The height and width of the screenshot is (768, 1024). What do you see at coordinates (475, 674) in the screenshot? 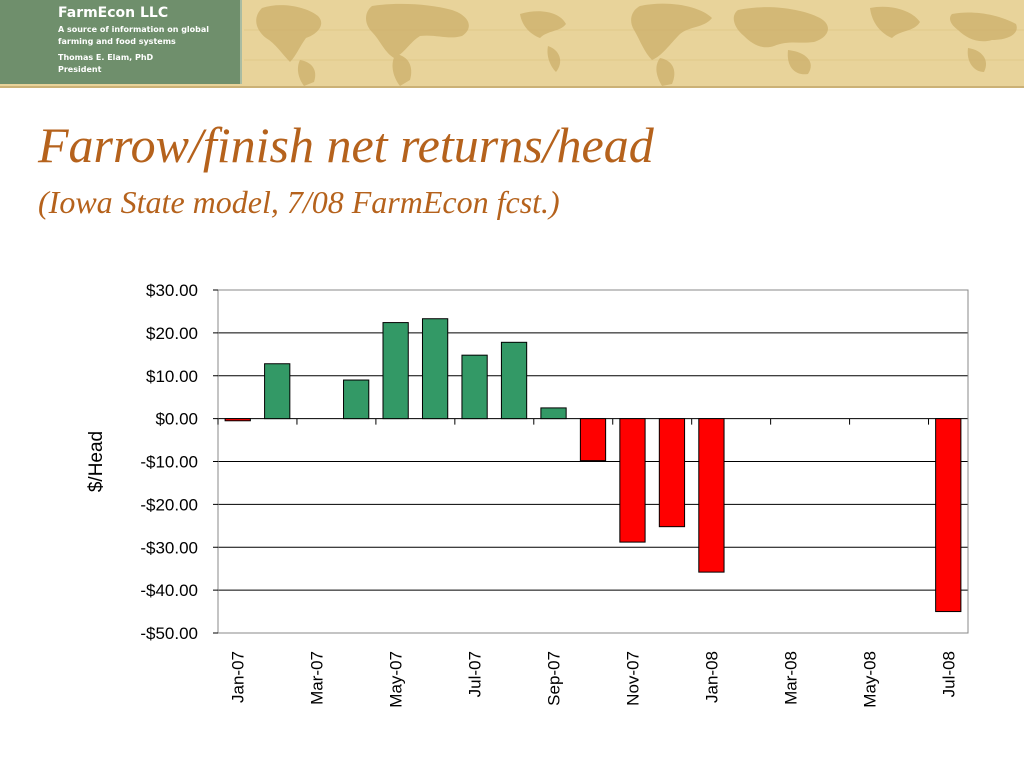
I see `x-tick-label: Jul-07` at bounding box center [475, 674].